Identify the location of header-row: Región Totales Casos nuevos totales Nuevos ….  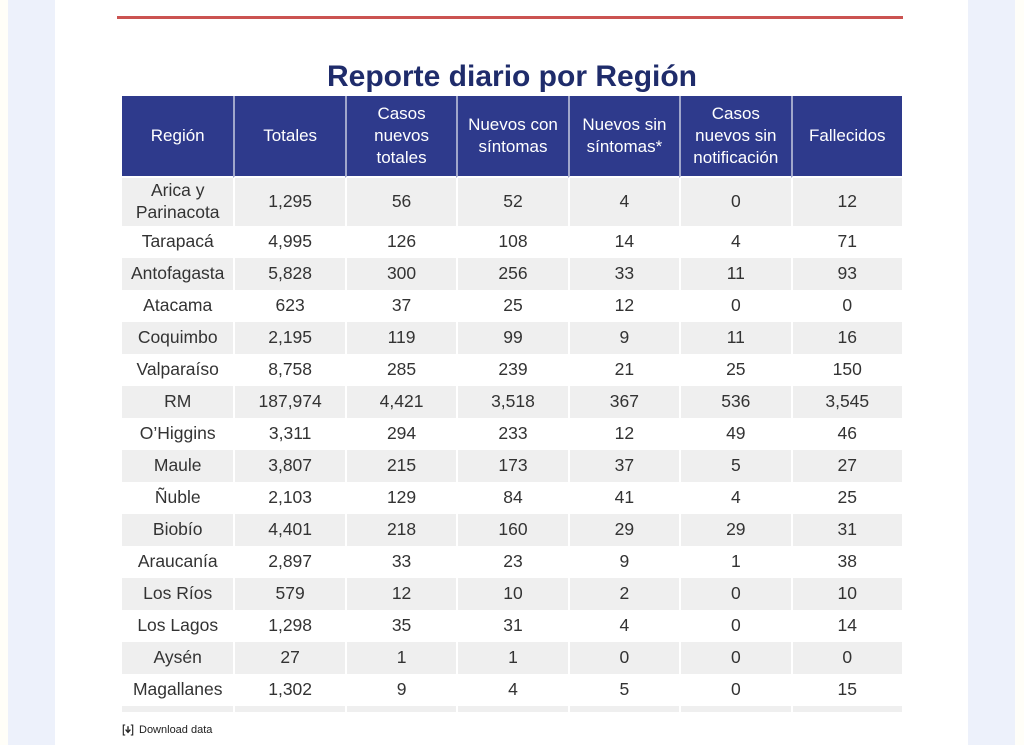
(512, 137).